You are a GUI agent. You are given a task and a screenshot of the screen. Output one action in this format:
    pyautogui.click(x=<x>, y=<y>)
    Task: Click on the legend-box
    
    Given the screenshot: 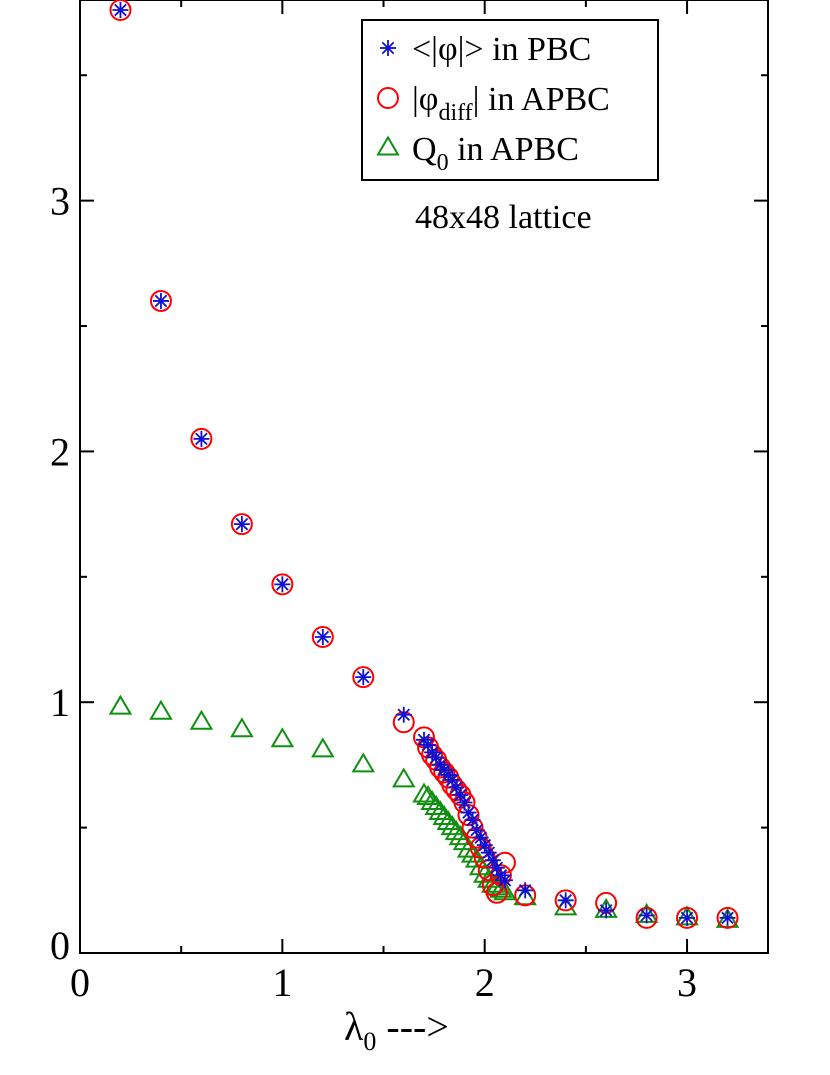 What is the action you would take?
    pyautogui.click(x=510, y=100)
    